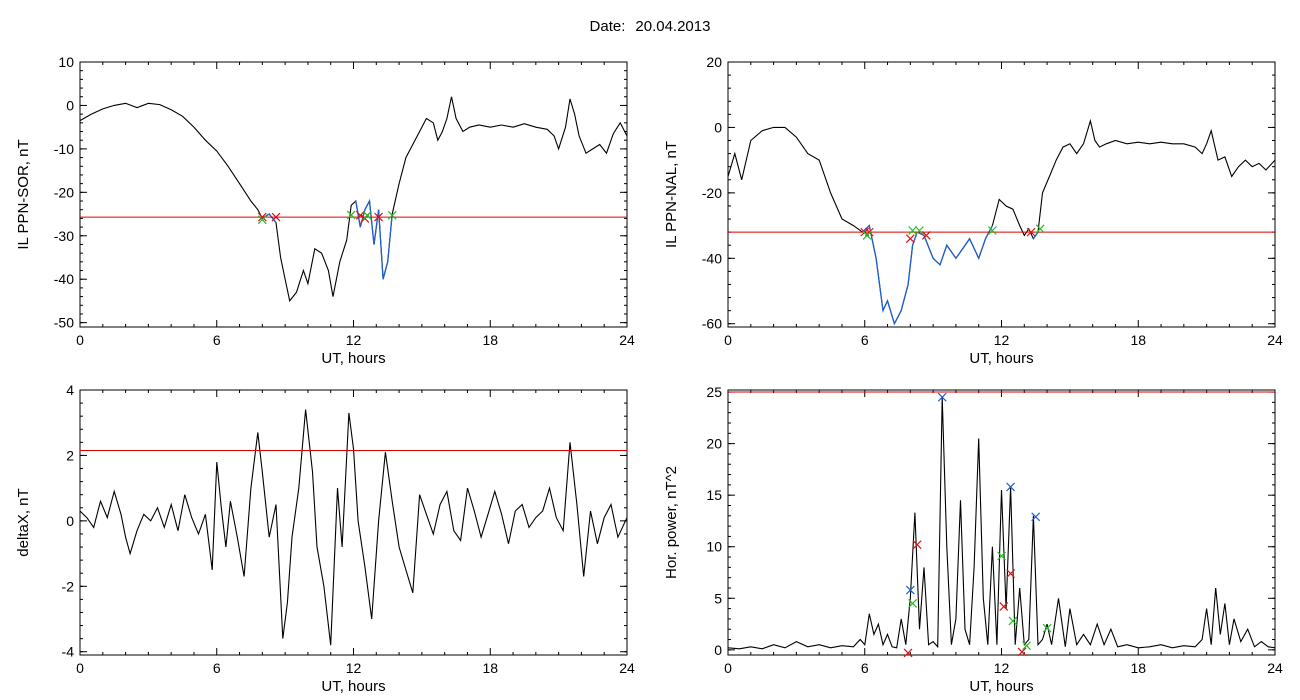  I want to click on y-tick-label: 5, so click(718, 598).